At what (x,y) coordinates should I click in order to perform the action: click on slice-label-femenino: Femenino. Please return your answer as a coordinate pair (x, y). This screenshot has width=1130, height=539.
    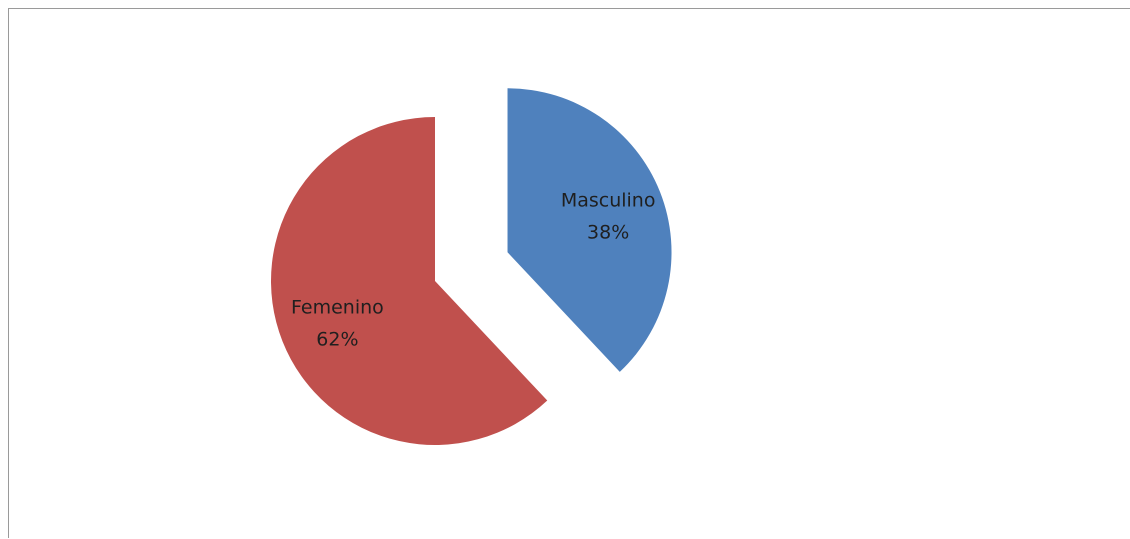
    Looking at the image, I should click on (337, 308).